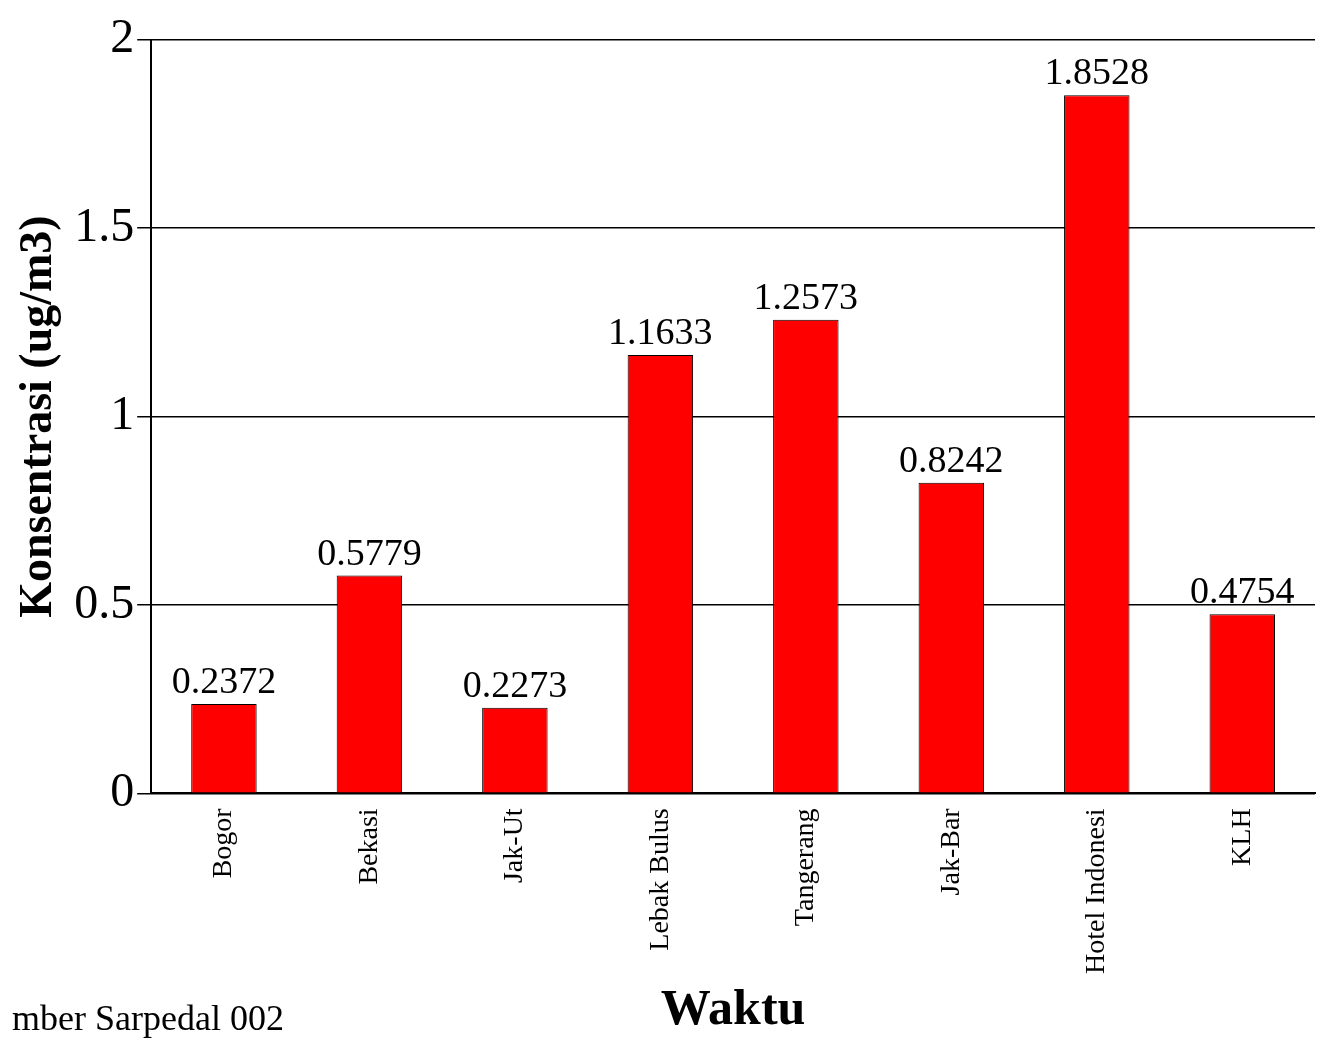 This screenshot has width=1333, height=1053. I want to click on x-tick-label: Tangerang, so click(804, 867).